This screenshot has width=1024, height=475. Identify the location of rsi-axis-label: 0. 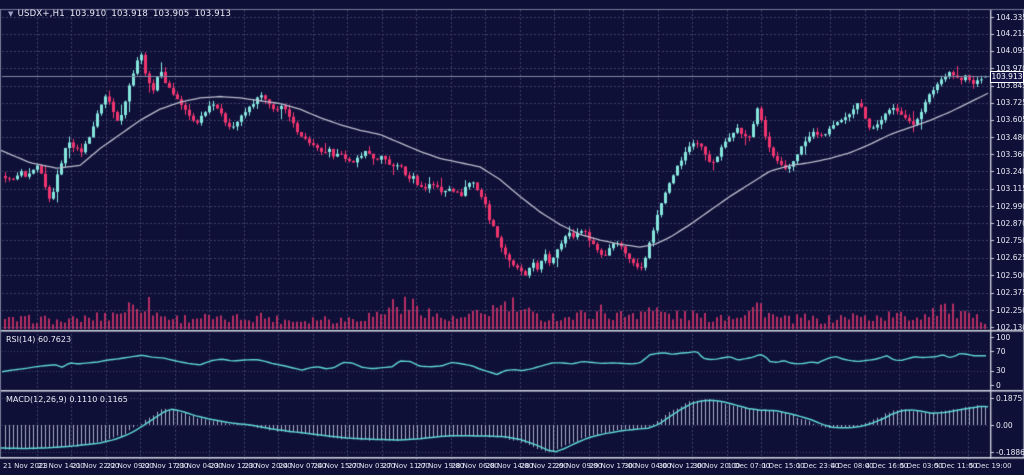
(998, 385).